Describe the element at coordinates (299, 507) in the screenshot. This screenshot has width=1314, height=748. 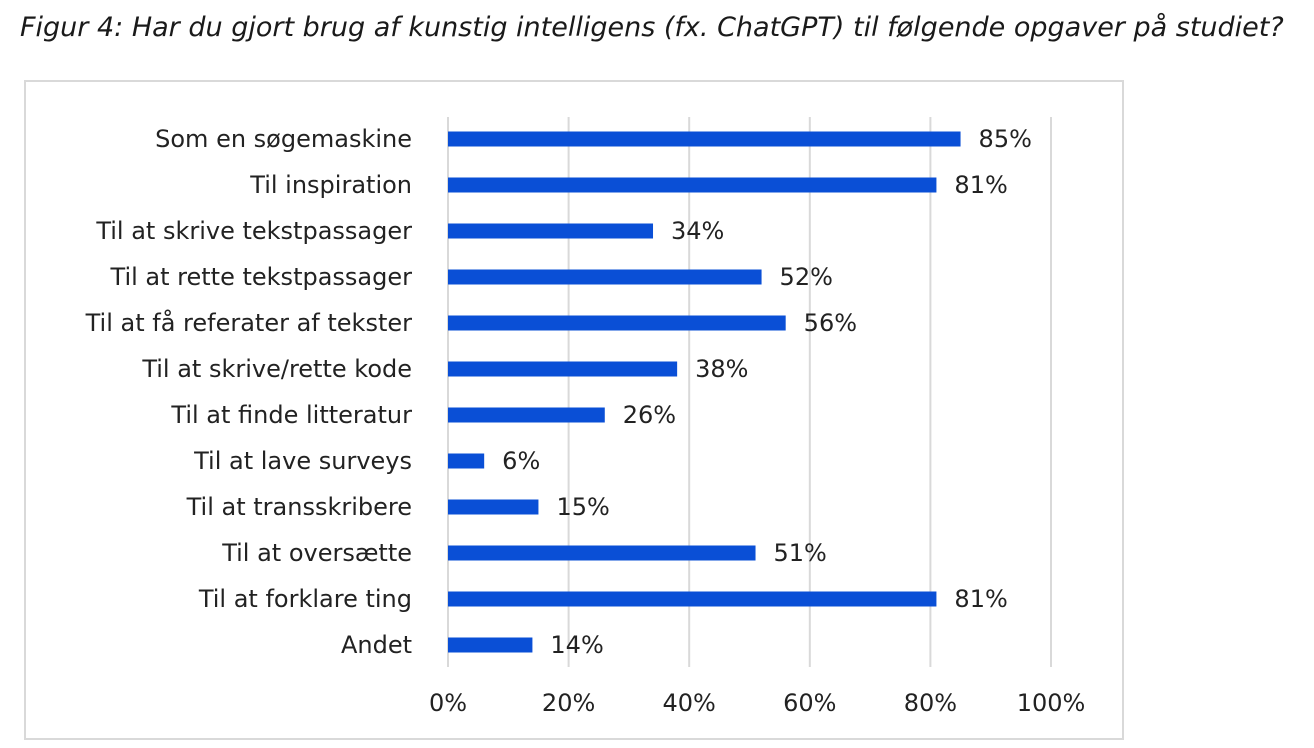
I see `category-label: Til at transskribere` at that location.